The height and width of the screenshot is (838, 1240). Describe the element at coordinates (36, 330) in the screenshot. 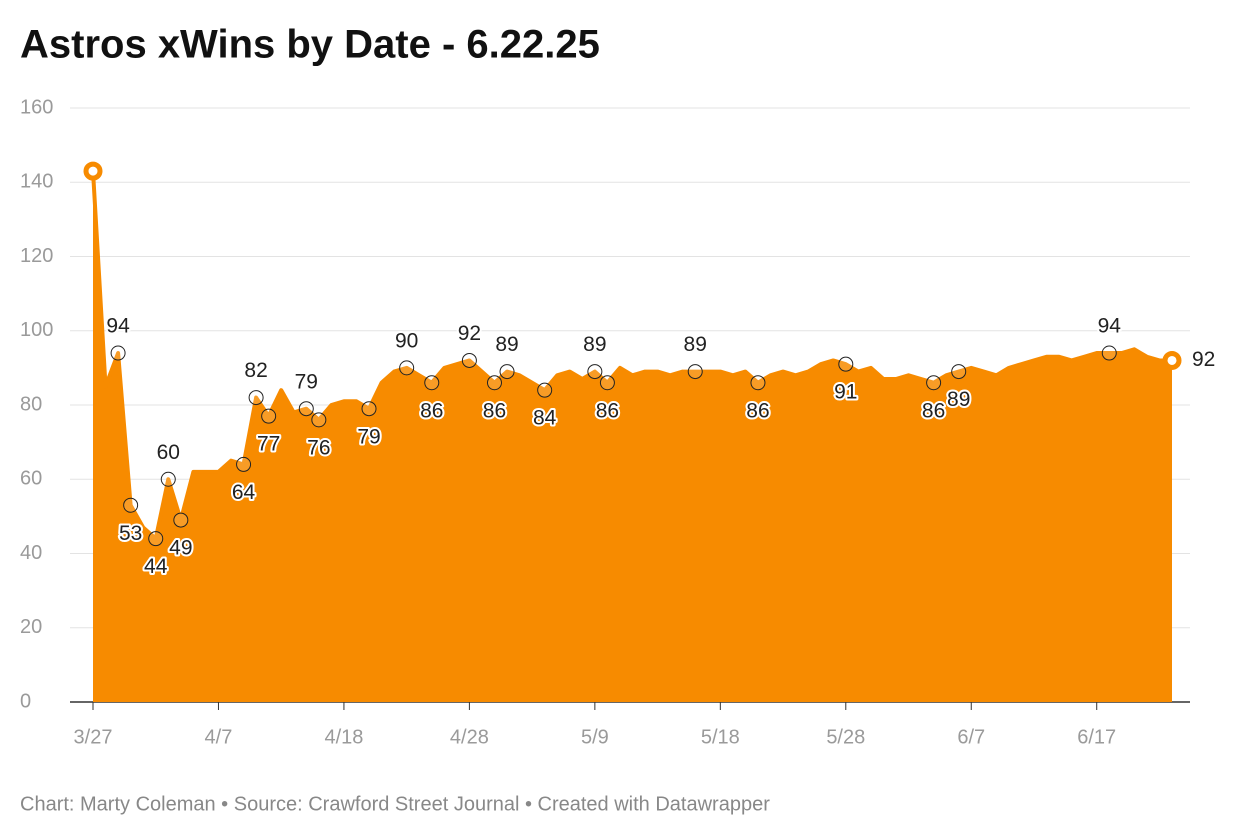

I see `y-tick-label: 100` at that location.